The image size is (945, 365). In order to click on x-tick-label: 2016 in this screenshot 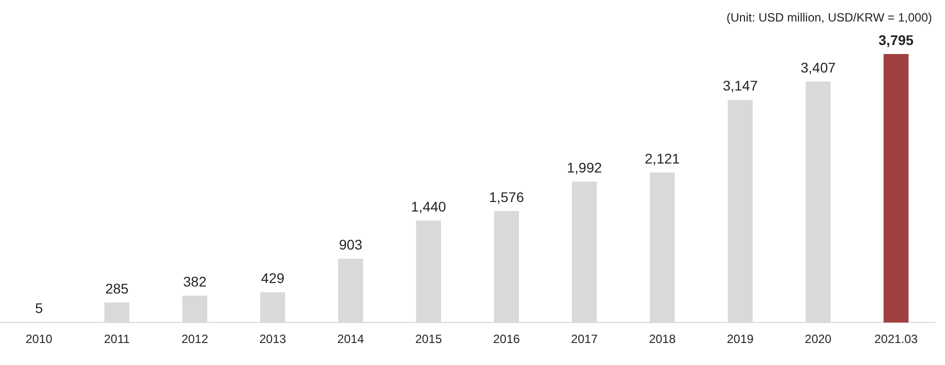, I will do `click(506, 339)`.